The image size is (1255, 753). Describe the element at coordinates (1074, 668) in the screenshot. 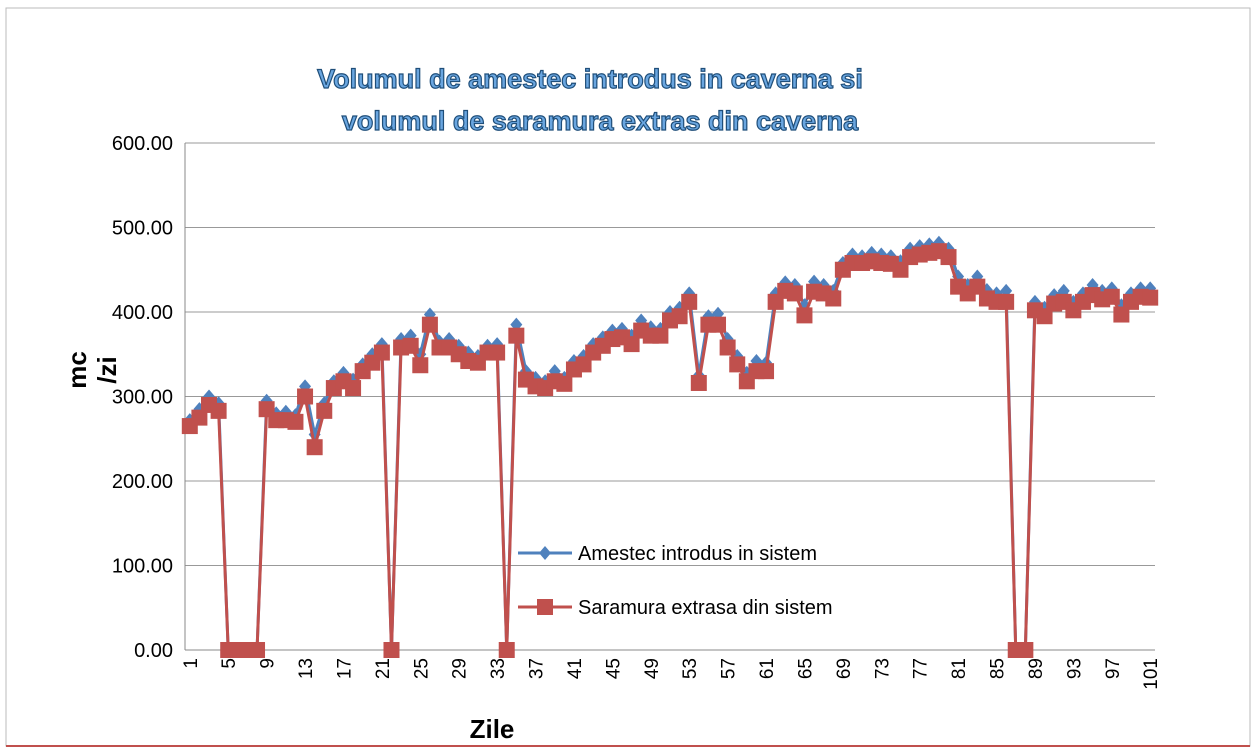

I see `x-tick-label: 93` at that location.